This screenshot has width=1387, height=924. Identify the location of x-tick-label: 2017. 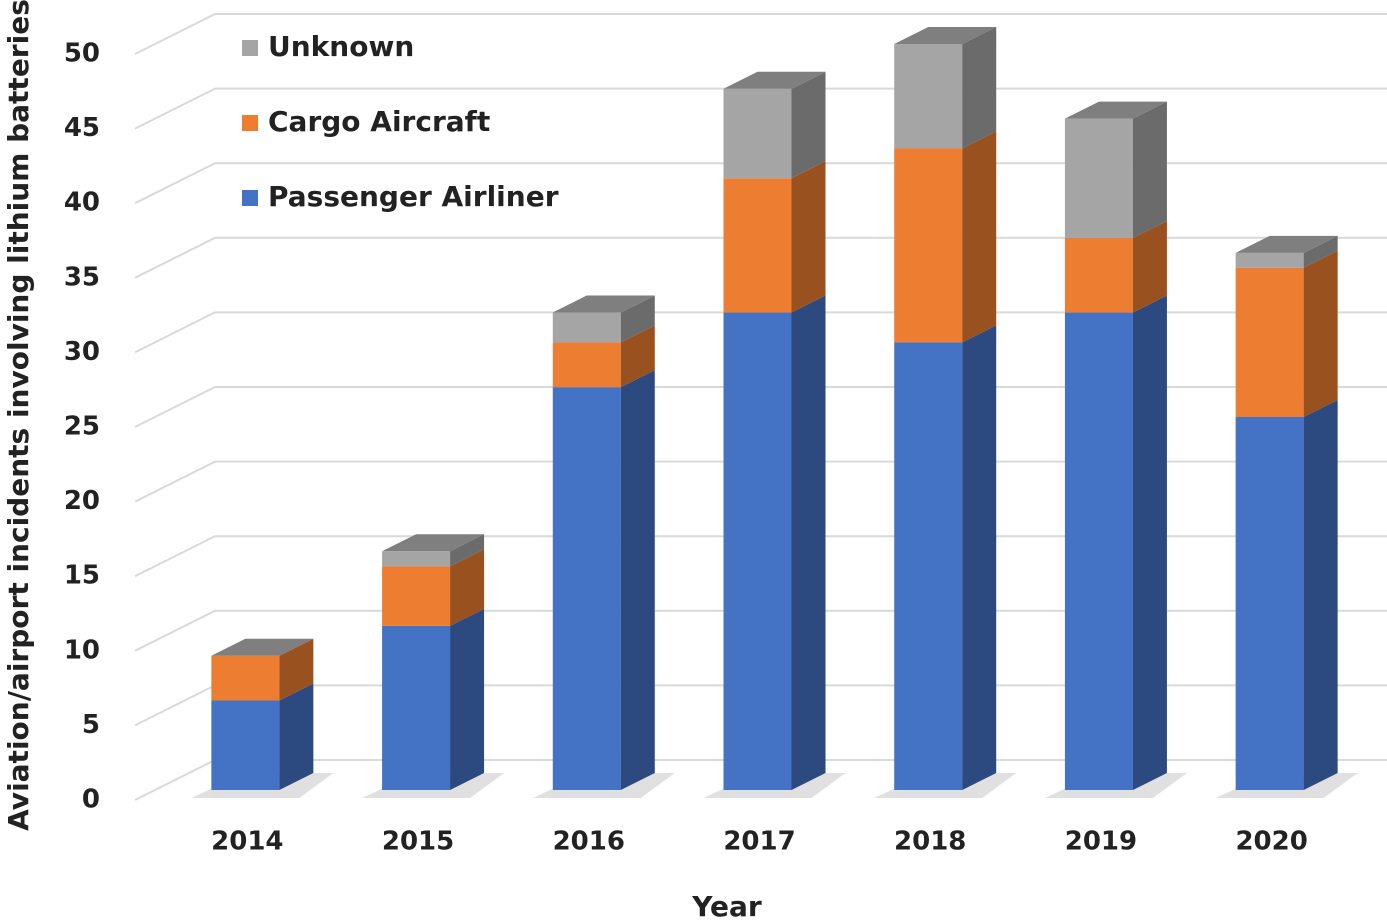
(759, 842).